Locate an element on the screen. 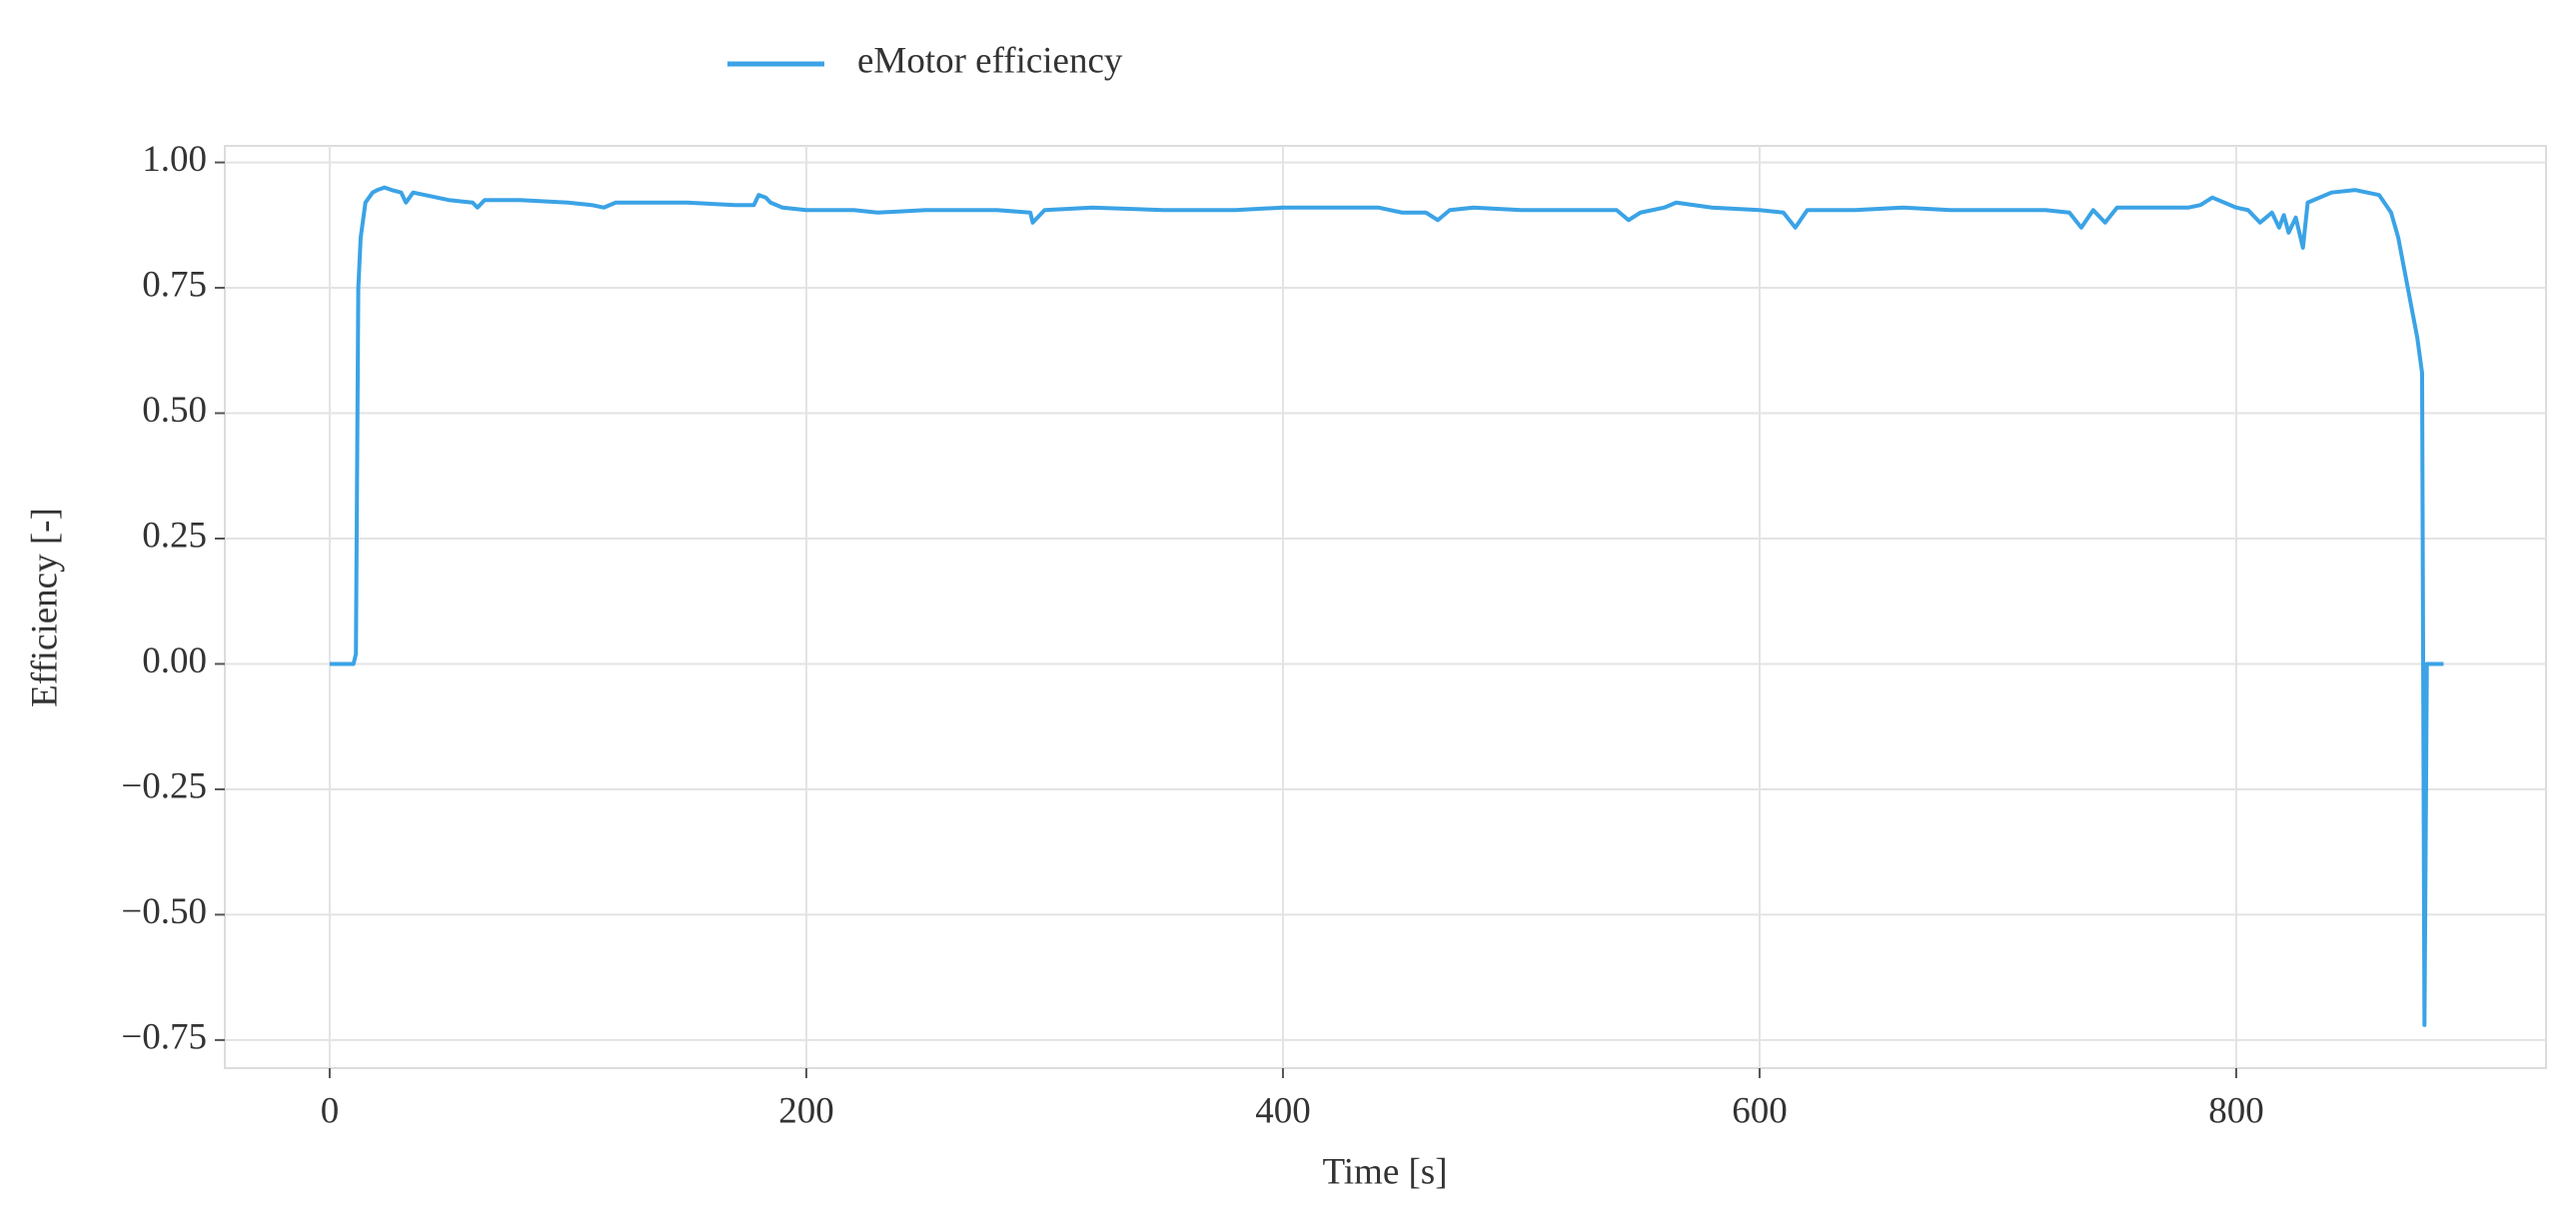 Image resolution: width=2576 pixels, height=1228 pixels. y-tick-label: −0.50 is located at coordinates (164, 911).